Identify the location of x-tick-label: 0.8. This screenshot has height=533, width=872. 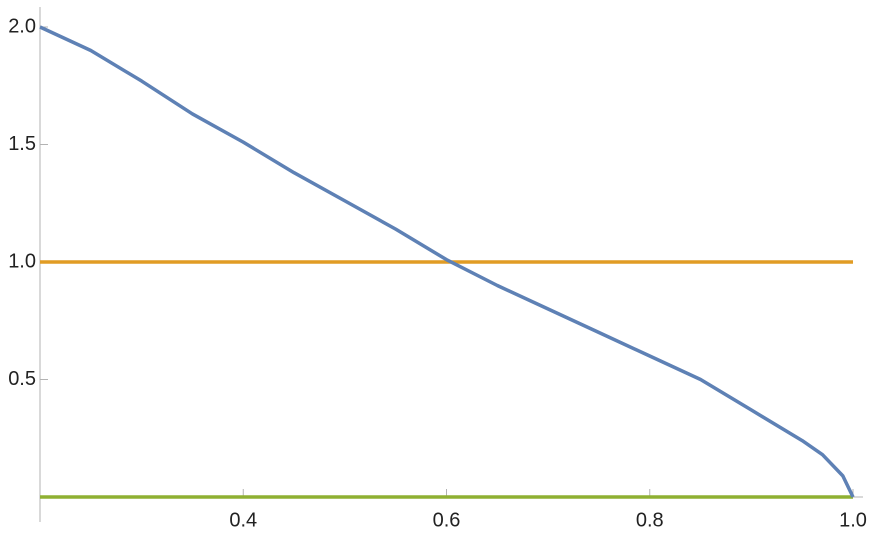
(650, 520).